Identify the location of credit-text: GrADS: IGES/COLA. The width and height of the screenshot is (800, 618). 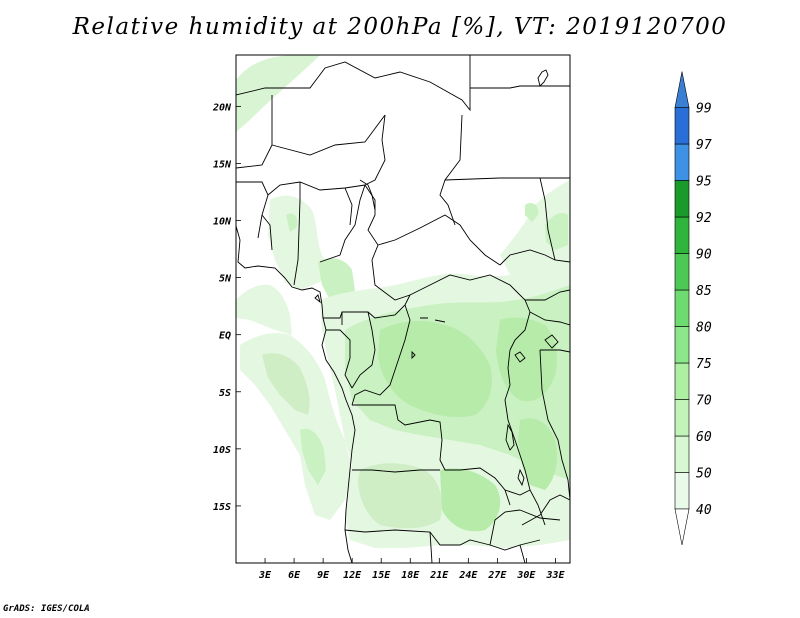
(46, 609).